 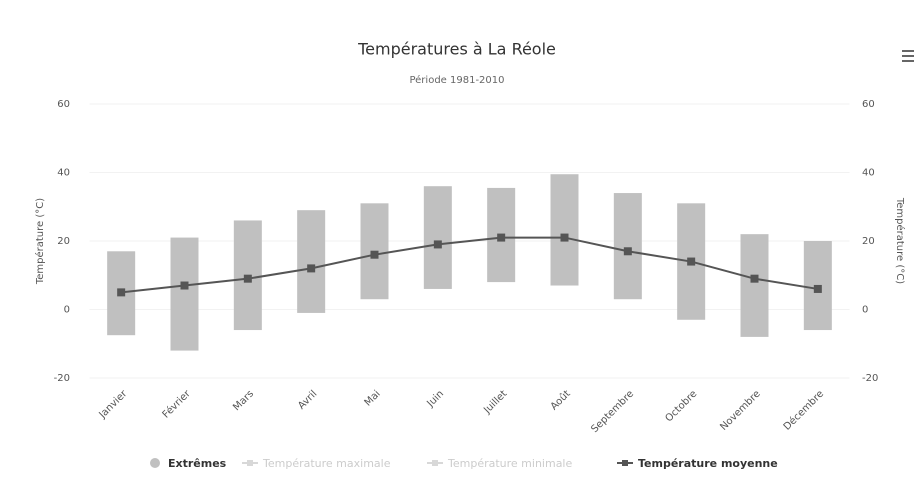 I want to click on x-tick-label: Septembre, so click(x=612, y=411).